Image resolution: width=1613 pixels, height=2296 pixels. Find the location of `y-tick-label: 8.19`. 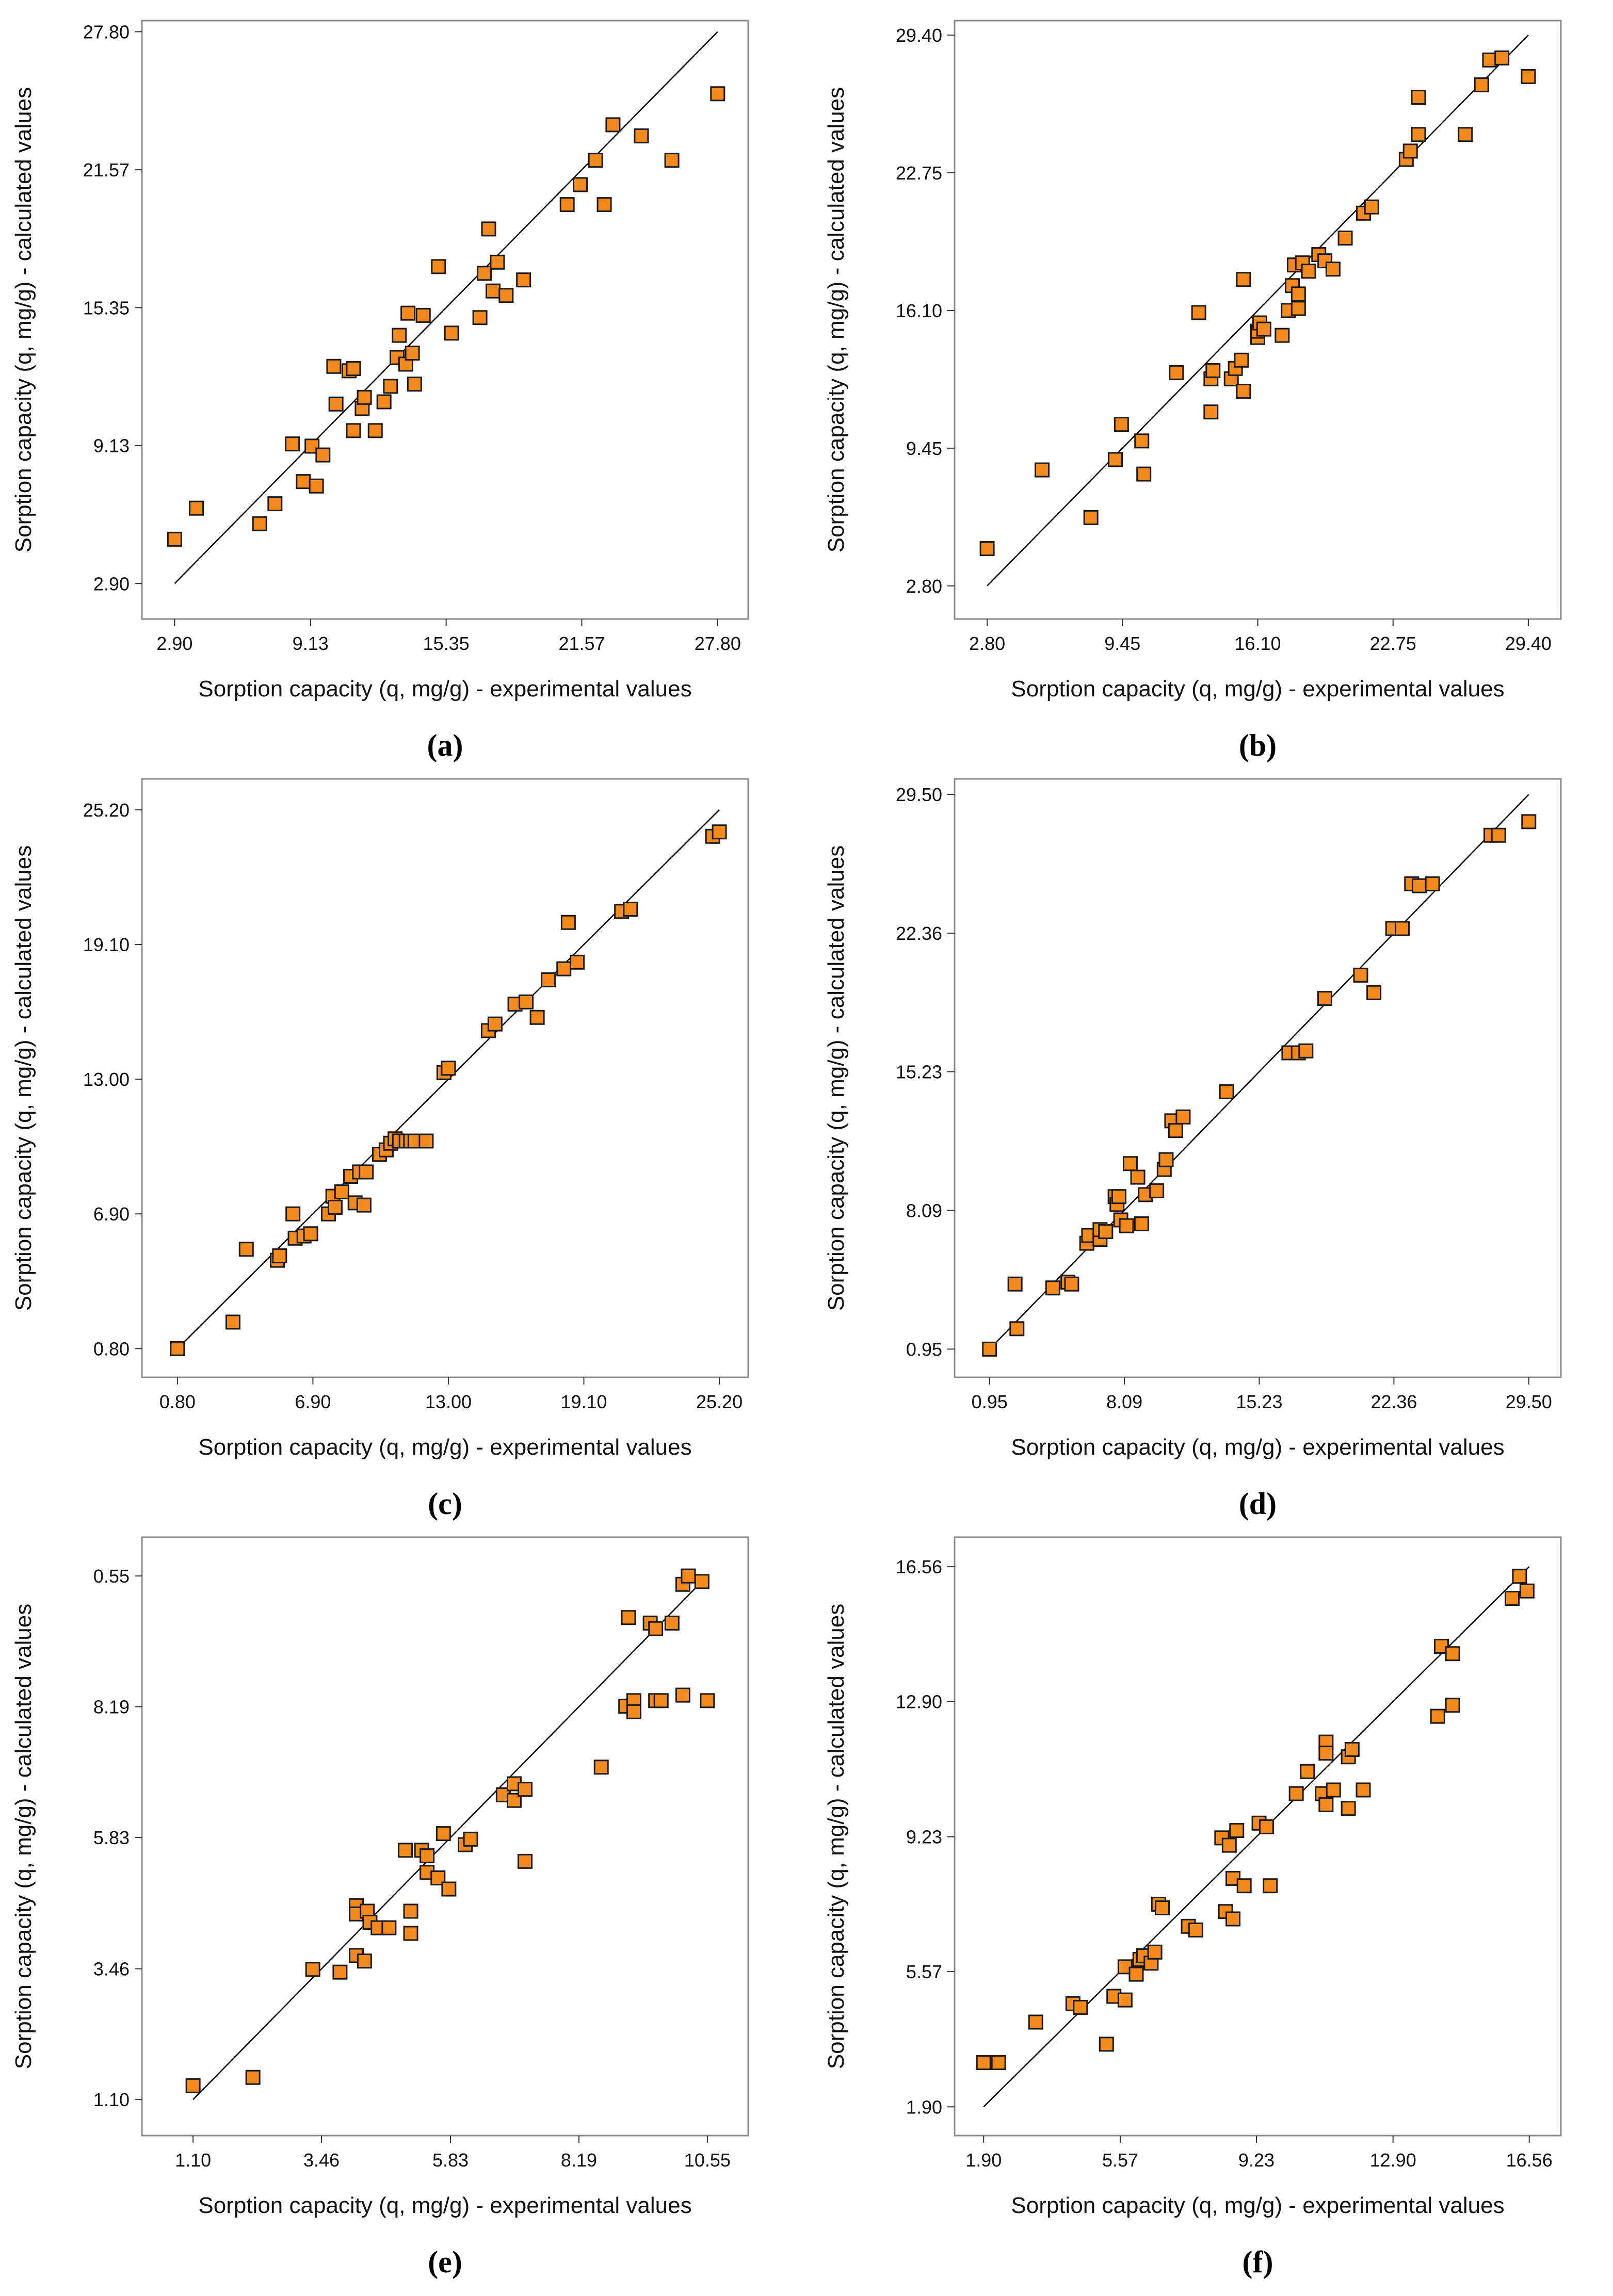

y-tick-label: 8.19 is located at coordinates (112, 1708).